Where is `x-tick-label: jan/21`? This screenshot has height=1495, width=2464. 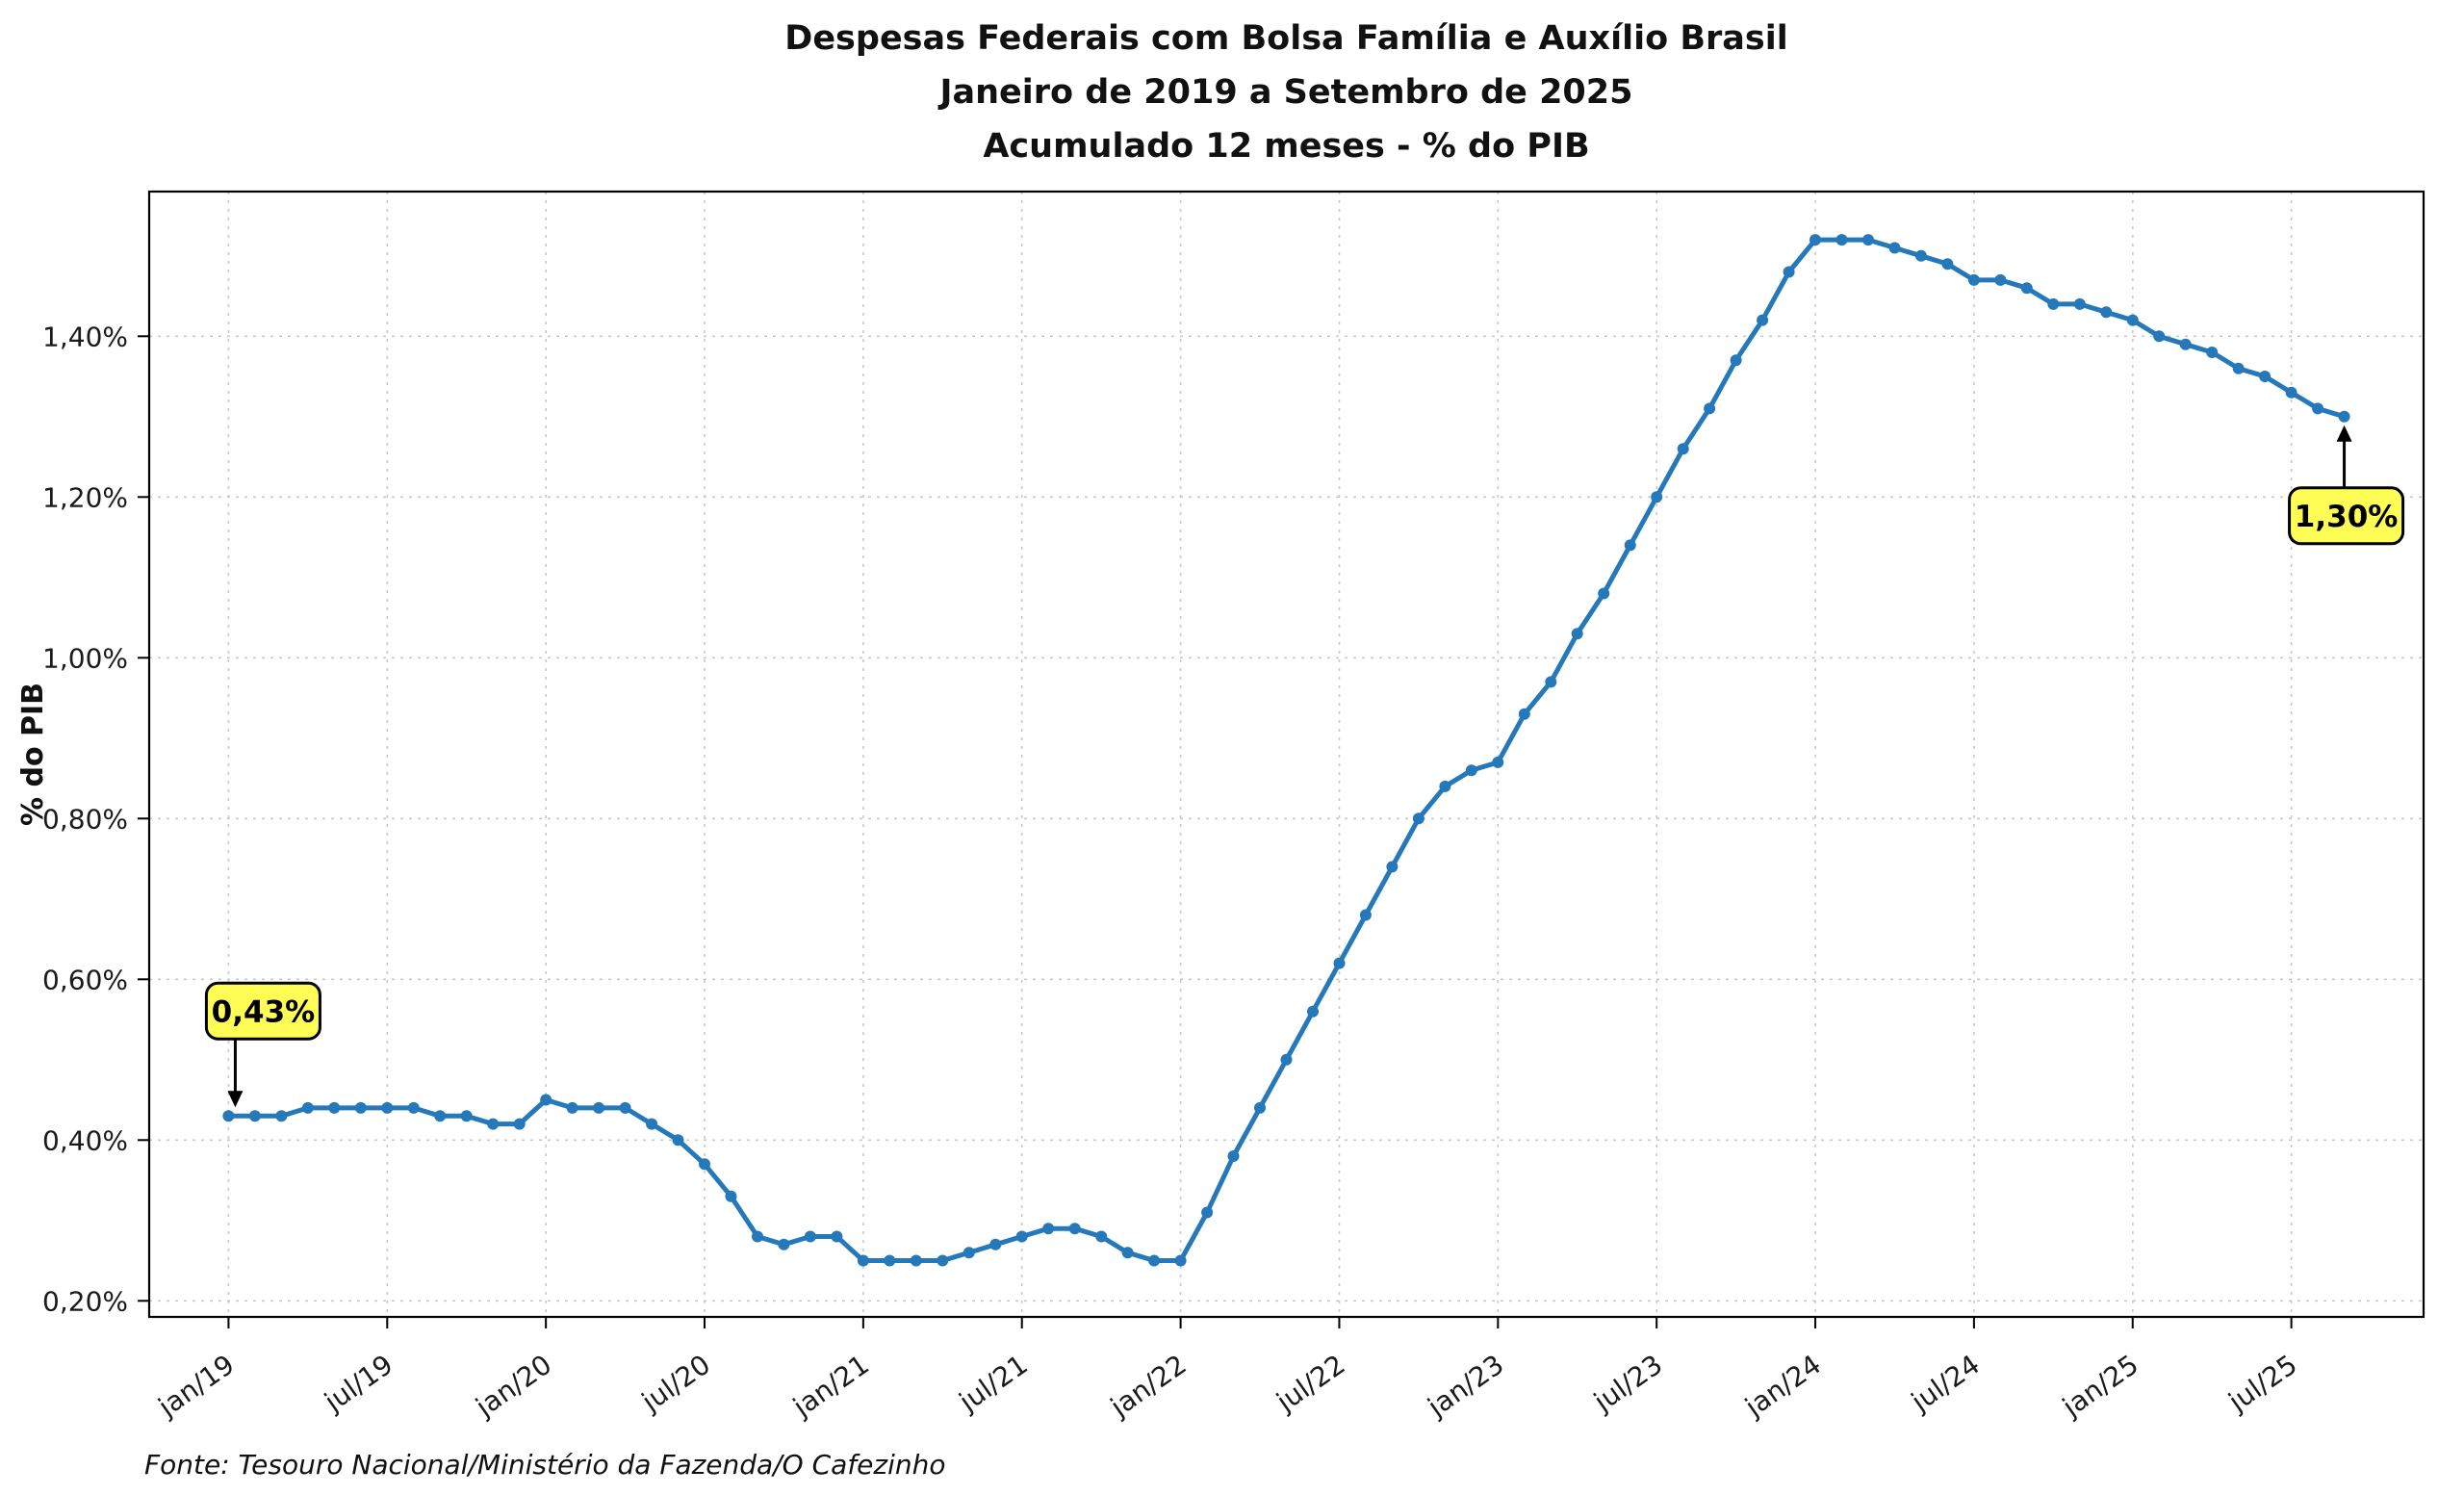 x-tick-label: jan/21 is located at coordinates (830, 1386).